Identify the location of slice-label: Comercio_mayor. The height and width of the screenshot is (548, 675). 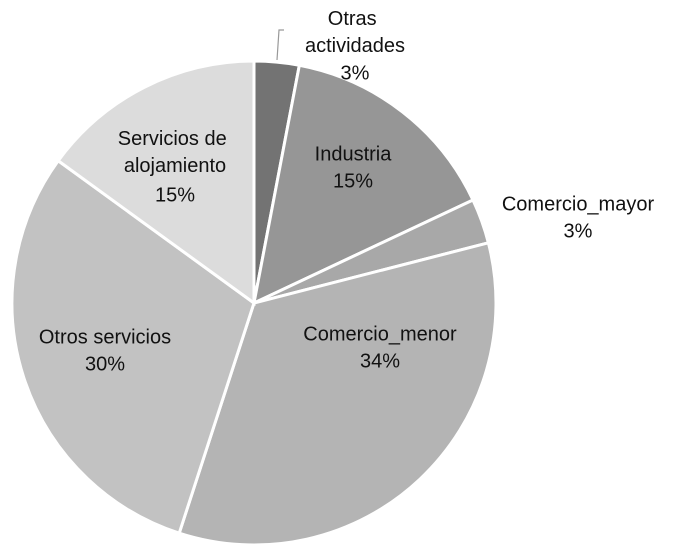
(578, 204).